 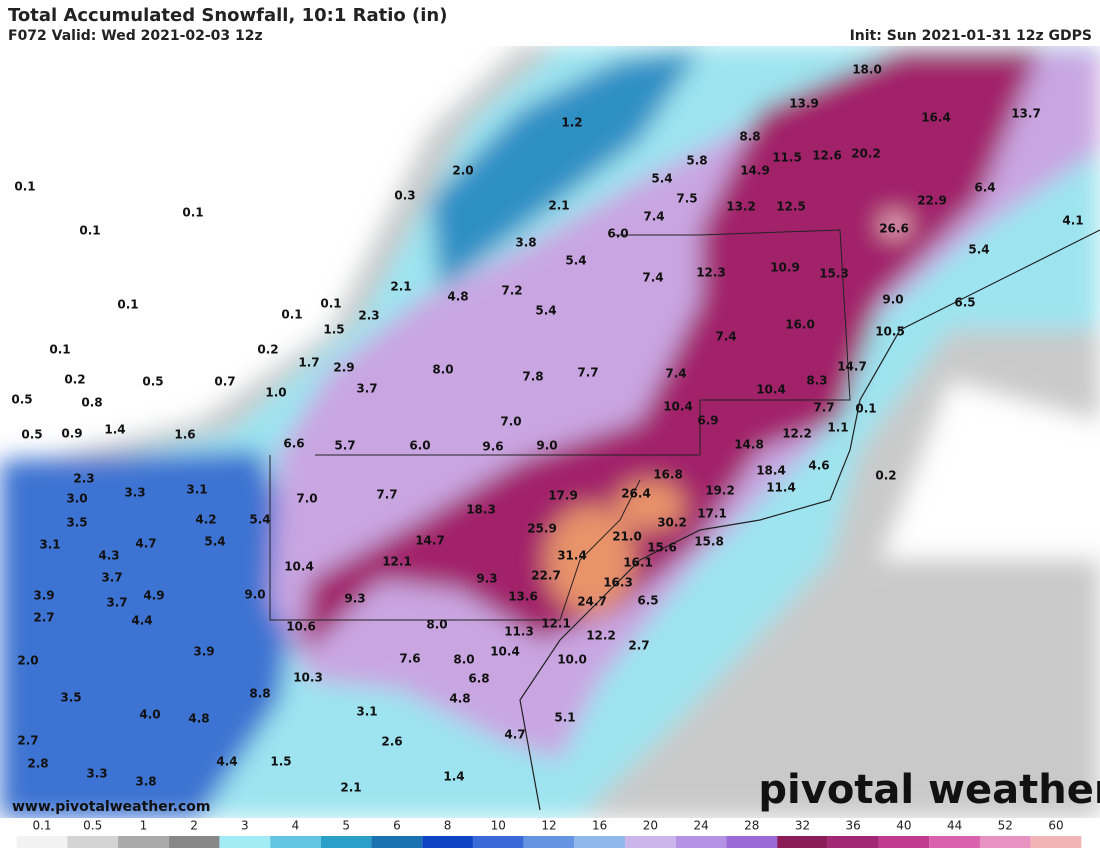 What do you see at coordinates (751, 826) in the screenshot?
I see `colorbar-label: 28` at bounding box center [751, 826].